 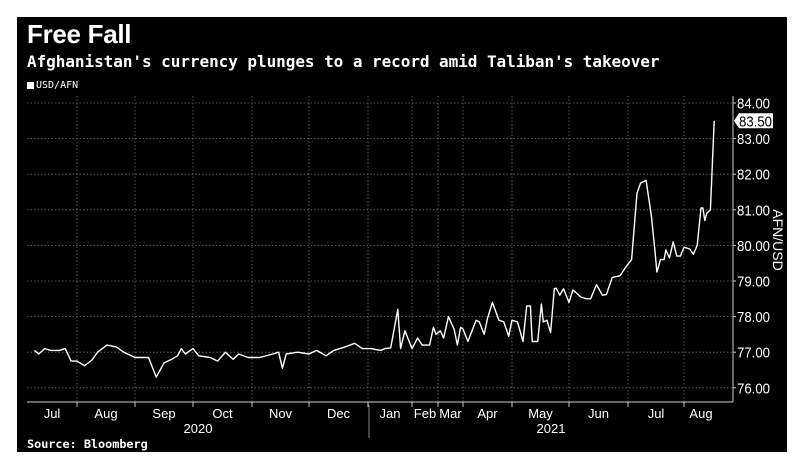 I want to click on y-axis-title: AFN/USD, so click(x=778, y=239).